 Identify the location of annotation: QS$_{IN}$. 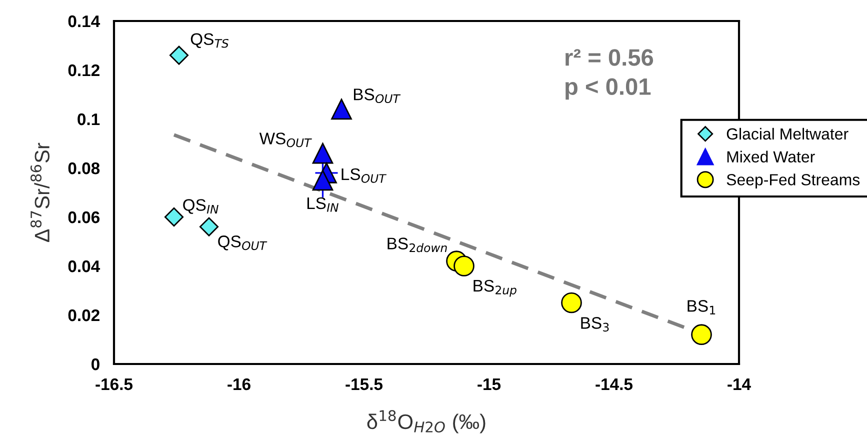
(200, 206).